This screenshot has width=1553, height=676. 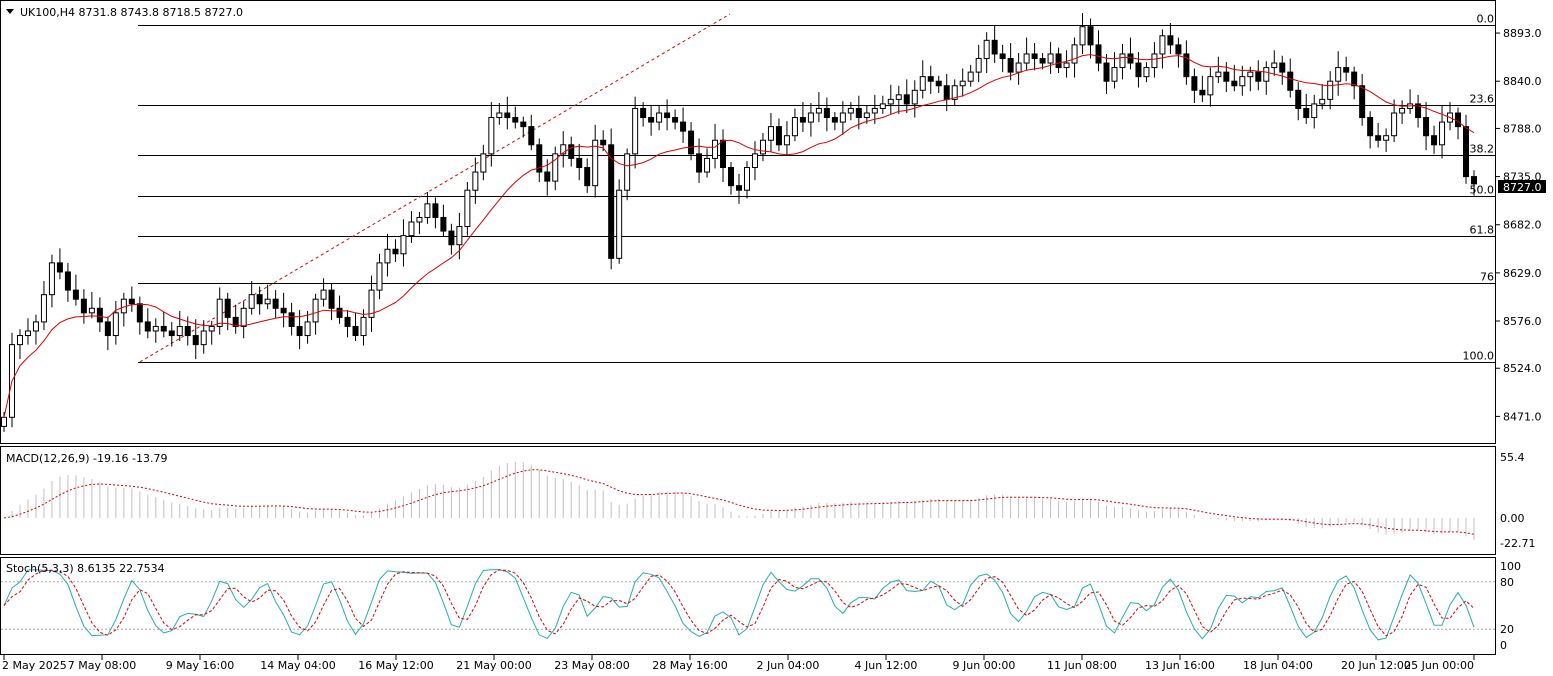 What do you see at coordinates (493, 665) in the screenshot?
I see `time-tick-label: 21 May 00:00` at bounding box center [493, 665].